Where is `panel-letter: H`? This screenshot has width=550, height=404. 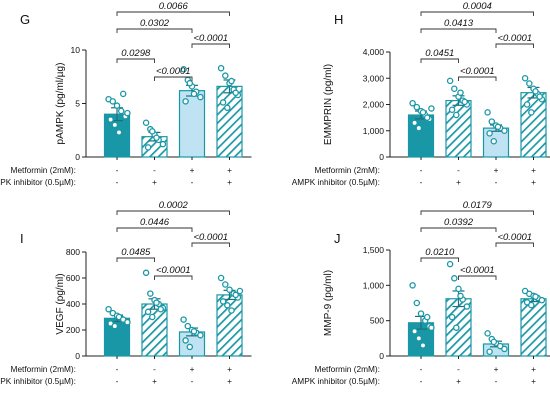 panel-letter: H is located at coordinates (338, 19).